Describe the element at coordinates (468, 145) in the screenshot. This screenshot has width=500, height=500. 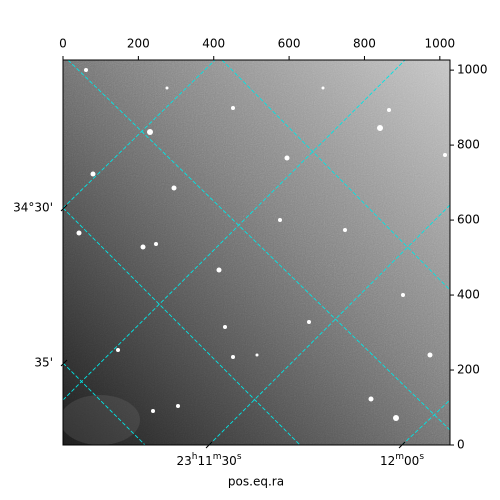
I see `y-tick-label: 800` at that location.